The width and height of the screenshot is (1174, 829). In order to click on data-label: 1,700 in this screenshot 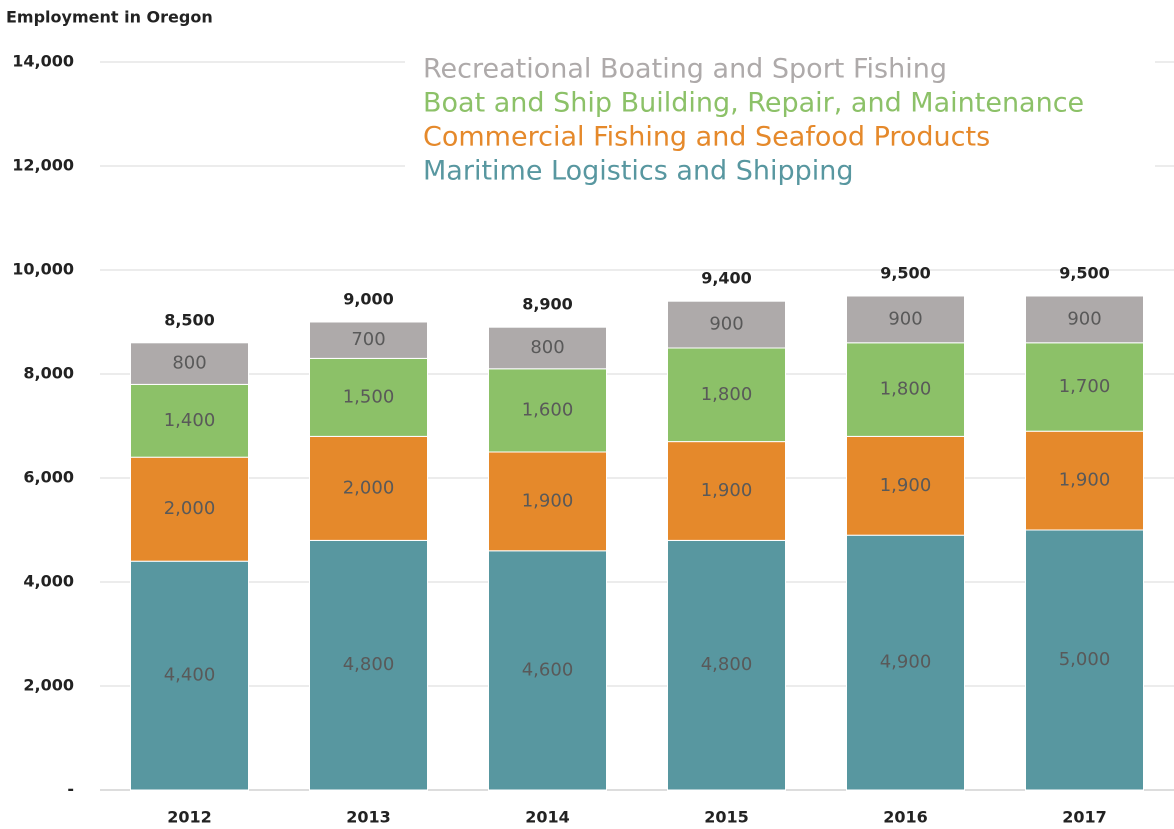, I will do `click(1085, 386)`.